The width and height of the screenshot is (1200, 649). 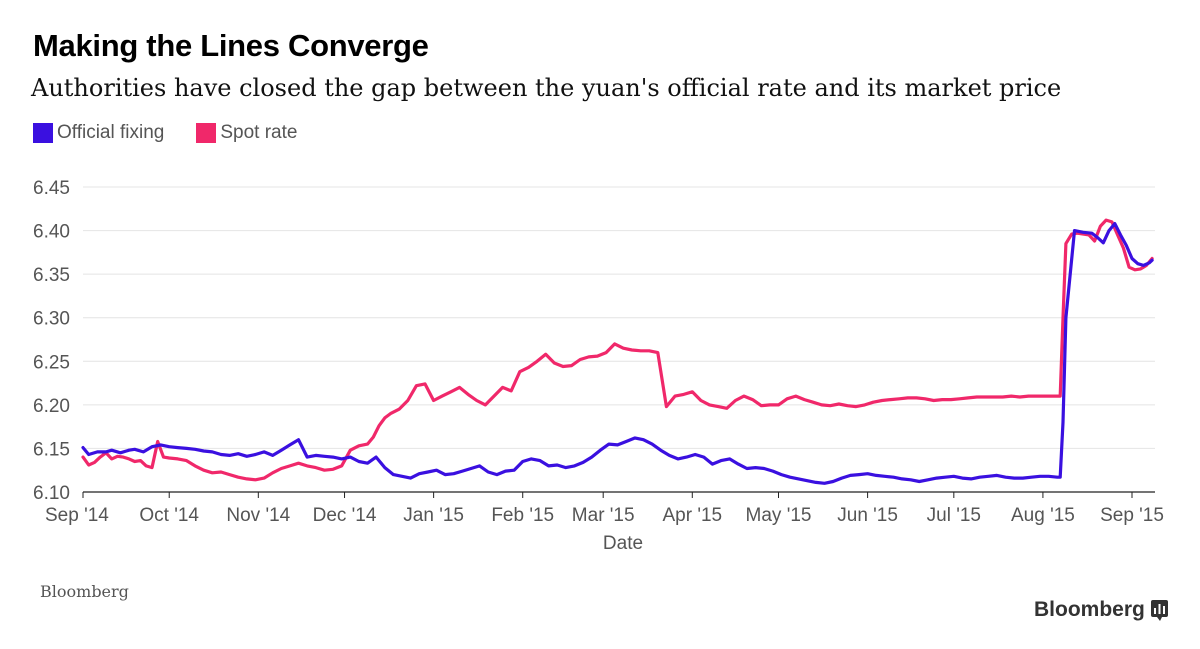 What do you see at coordinates (779, 515) in the screenshot?
I see `x-tick-label: May '15` at bounding box center [779, 515].